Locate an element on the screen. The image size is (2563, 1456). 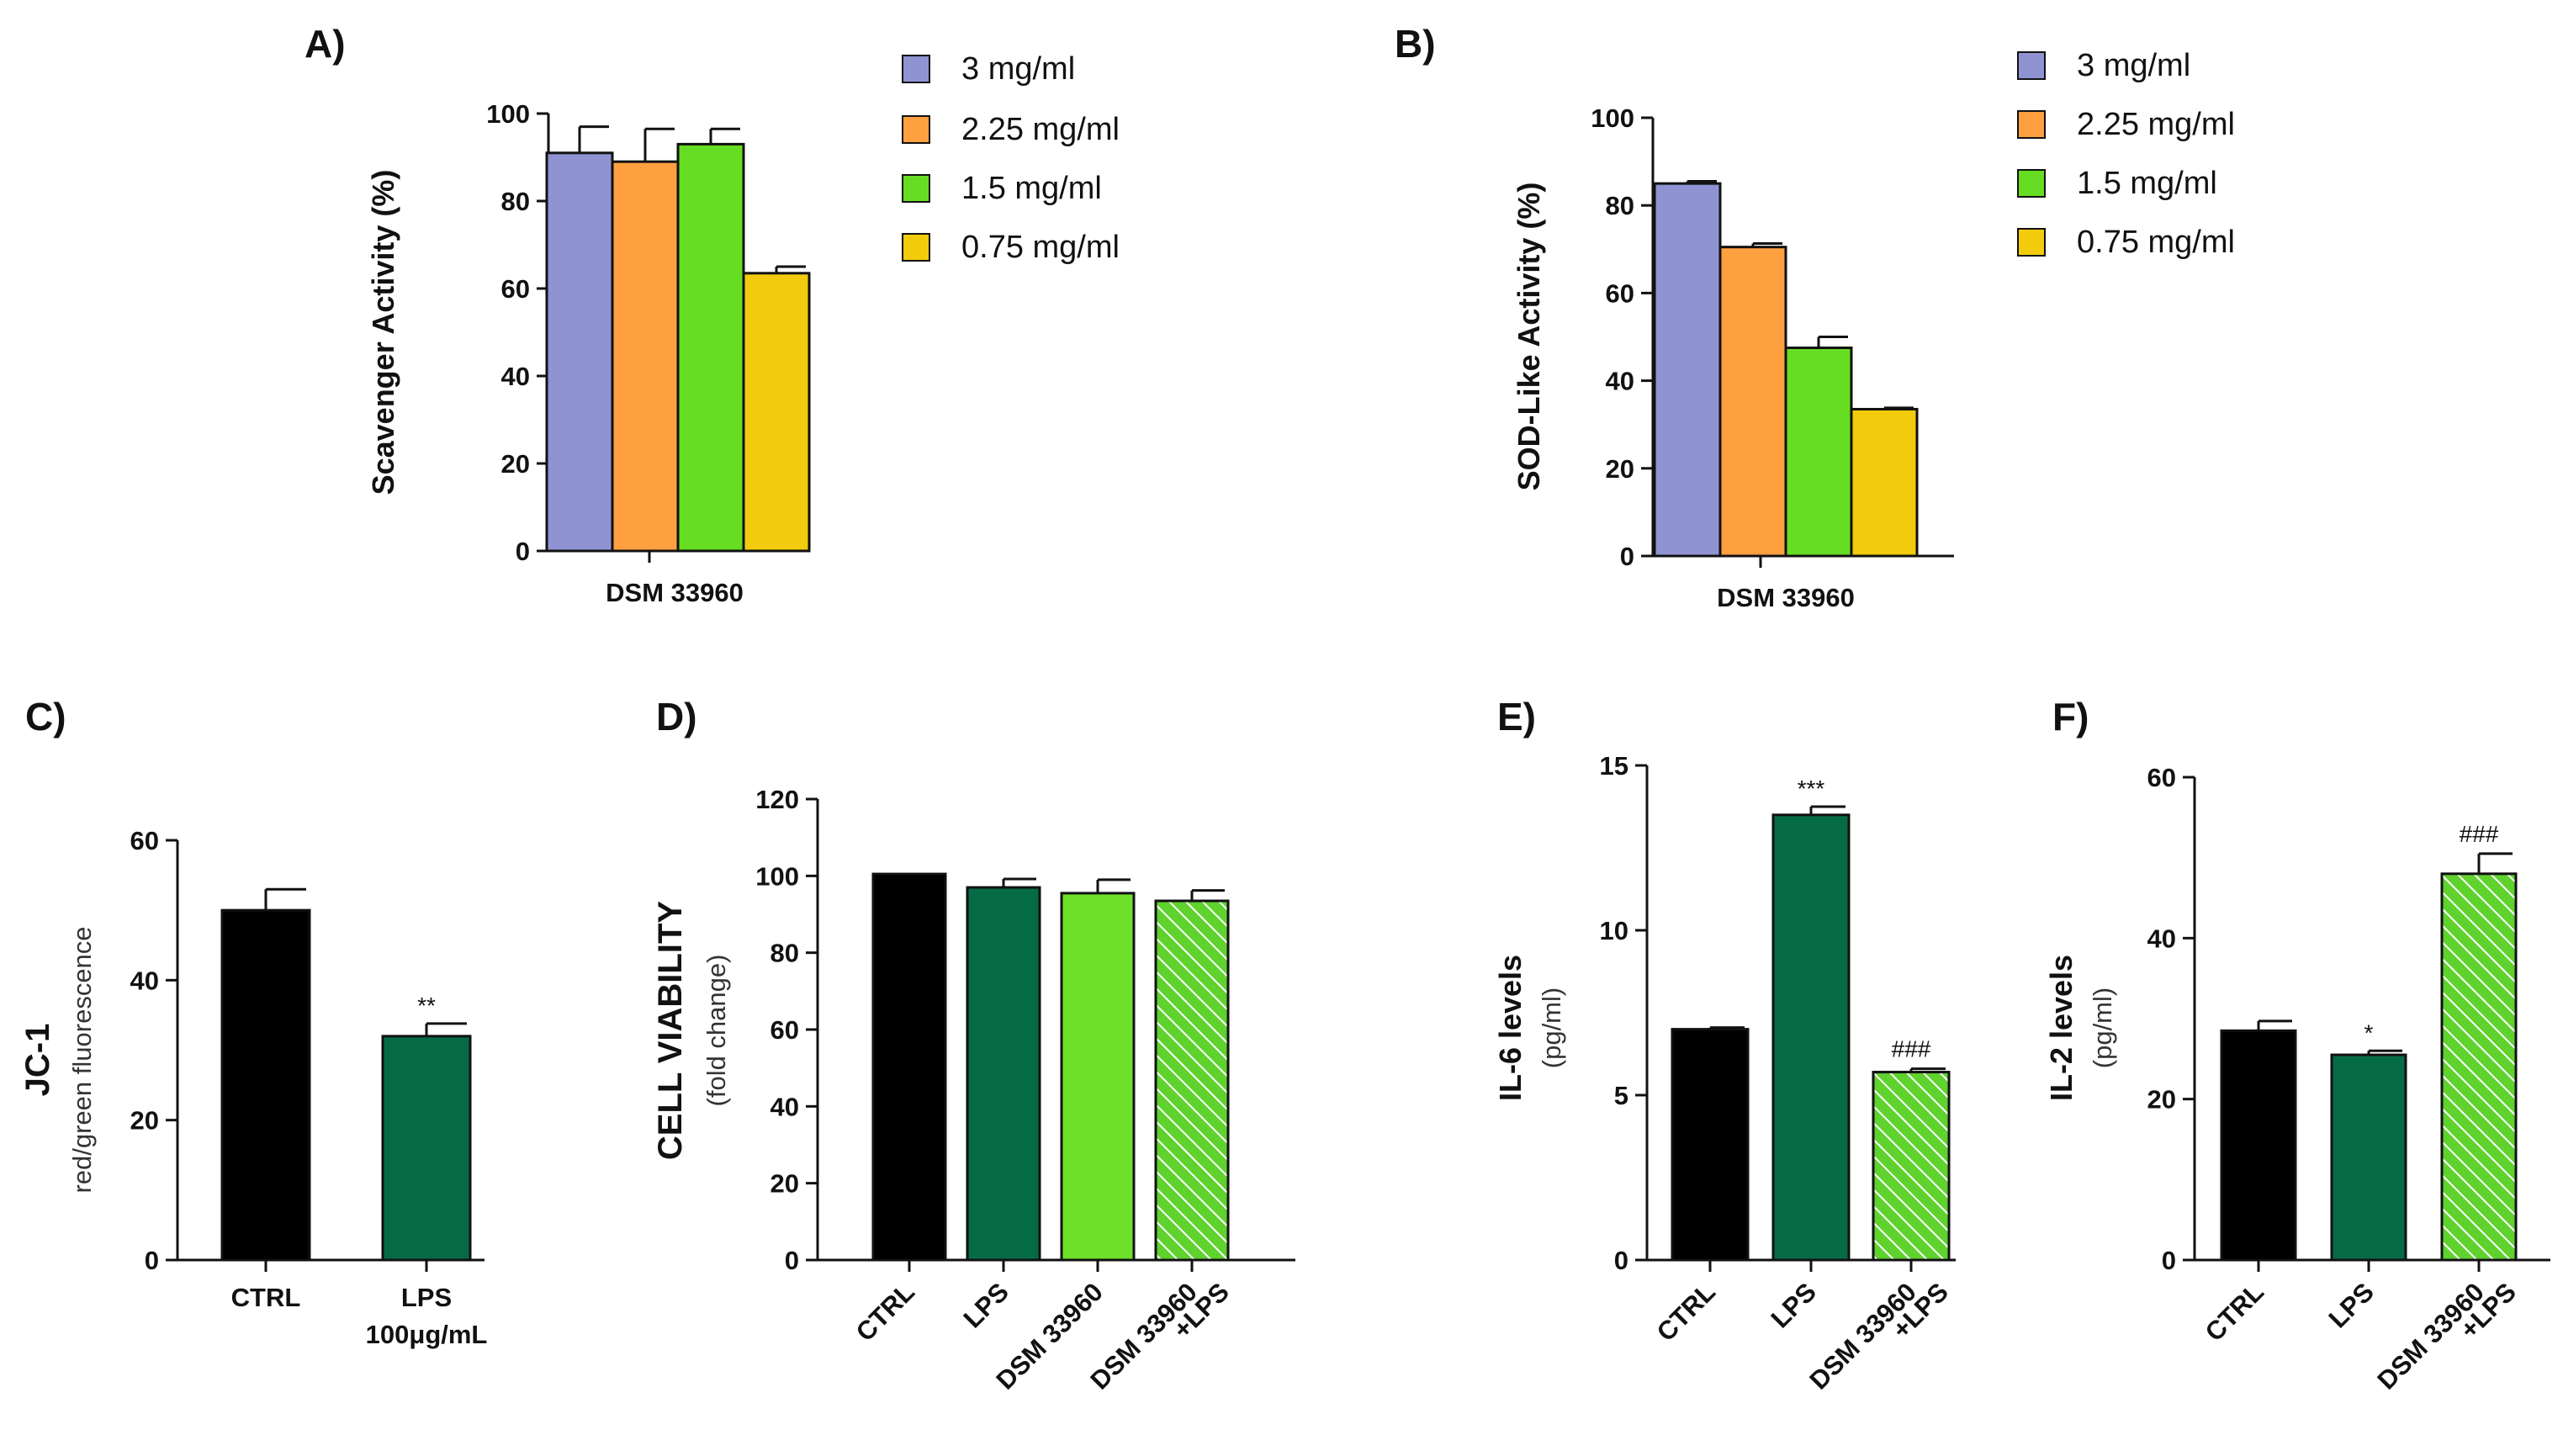
x-category-sublabel: 100μg/mL is located at coordinates (427, 1334).